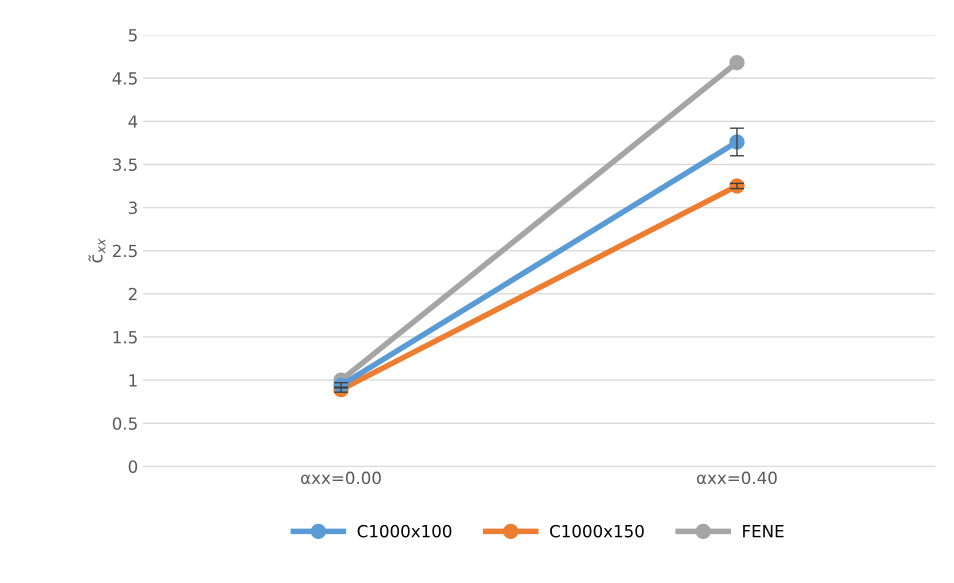 The width and height of the screenshot is (954, 583). Describe the element at coordinates (341, 478) in the screenshot. I see `x-tick-label: αxx=0.00` at that location.